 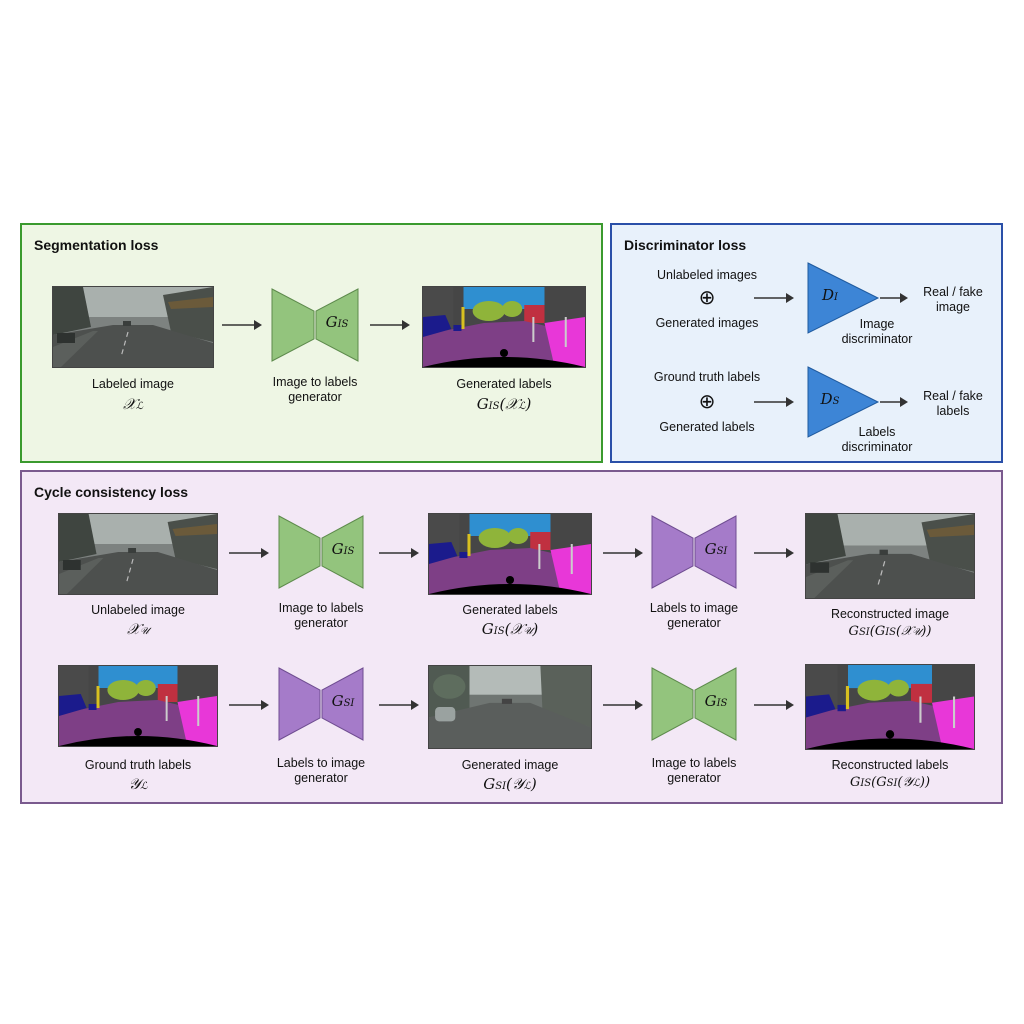 What do you see at coordinates (133, 404) in the screenshot?
I see `labeled-image-symbol: 𝒳ℒ` at bounding box center [133, 404].